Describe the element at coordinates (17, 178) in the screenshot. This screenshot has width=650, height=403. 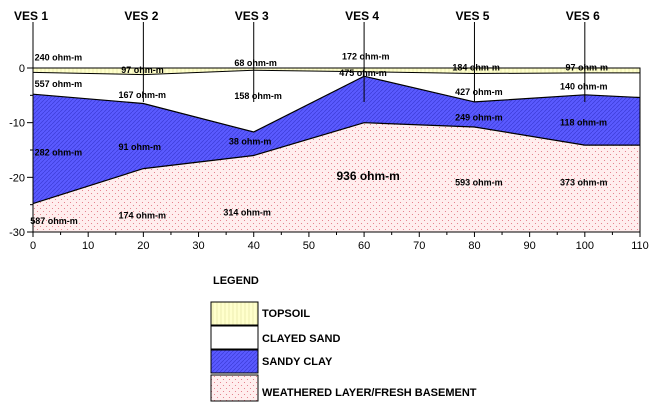
I see `y-tick-label: -20` at that location.